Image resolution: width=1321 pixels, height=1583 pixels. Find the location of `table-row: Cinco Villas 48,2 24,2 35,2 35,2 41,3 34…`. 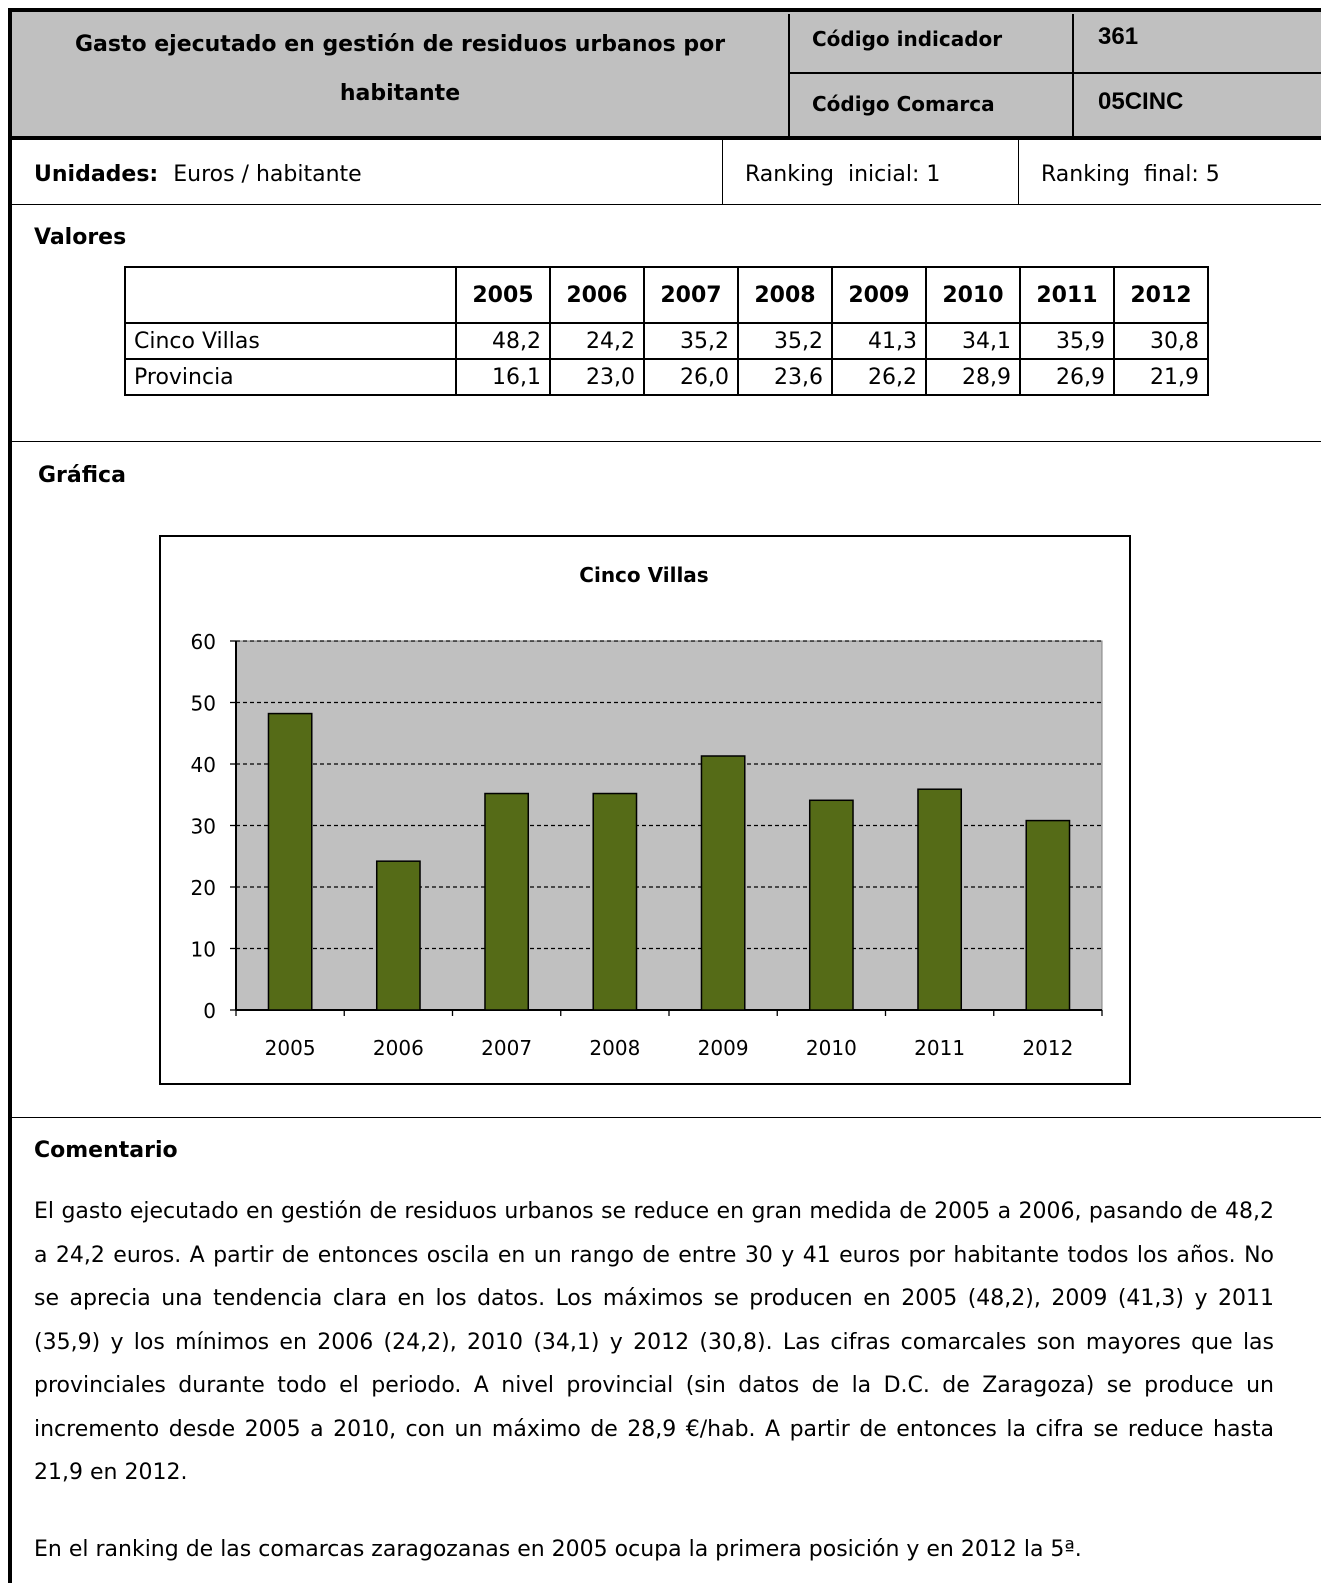

table-row: Cinco Villas 48,2 24,2 35,2 35,2 41,3 34… is located at coordinates (666, 341).